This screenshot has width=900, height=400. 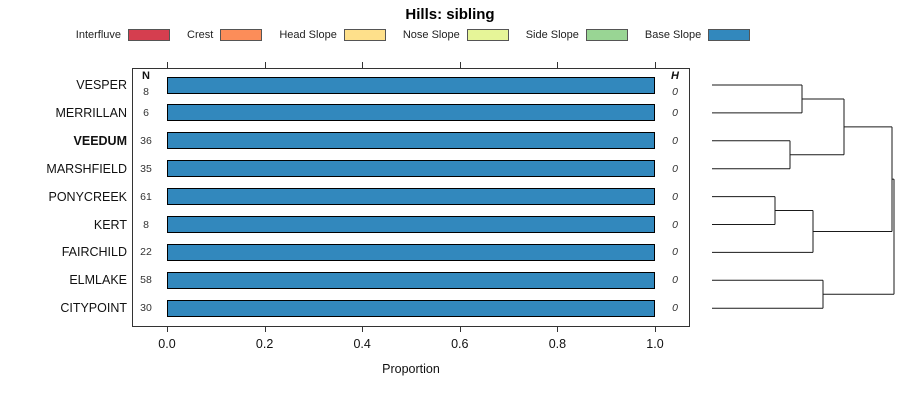 What do you see at coordinates (655, 344) in the screenshot?
I see `x-axis-tick-label-1.0: 1.0` at bounding box center [655, 344].